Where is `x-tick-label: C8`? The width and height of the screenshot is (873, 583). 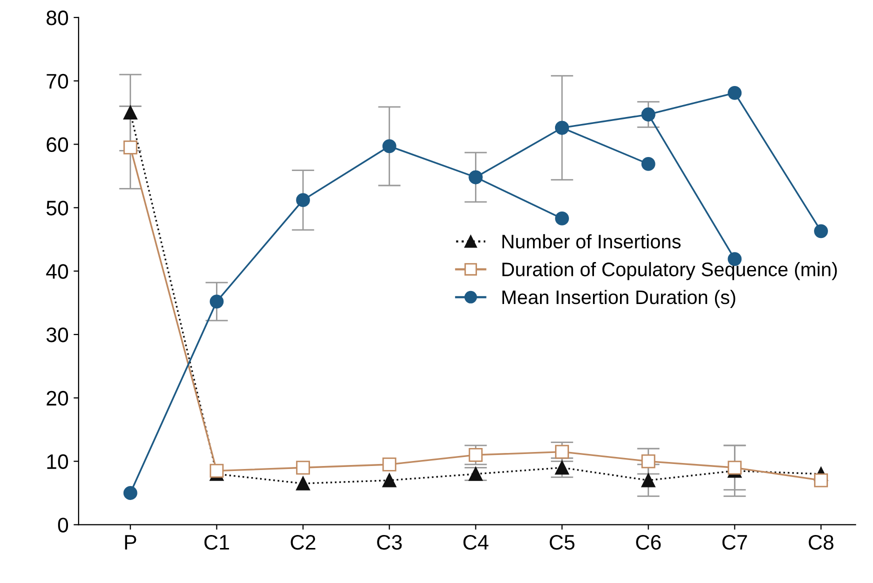 x-tick-label: C8 is located at coordinates (821, 542).